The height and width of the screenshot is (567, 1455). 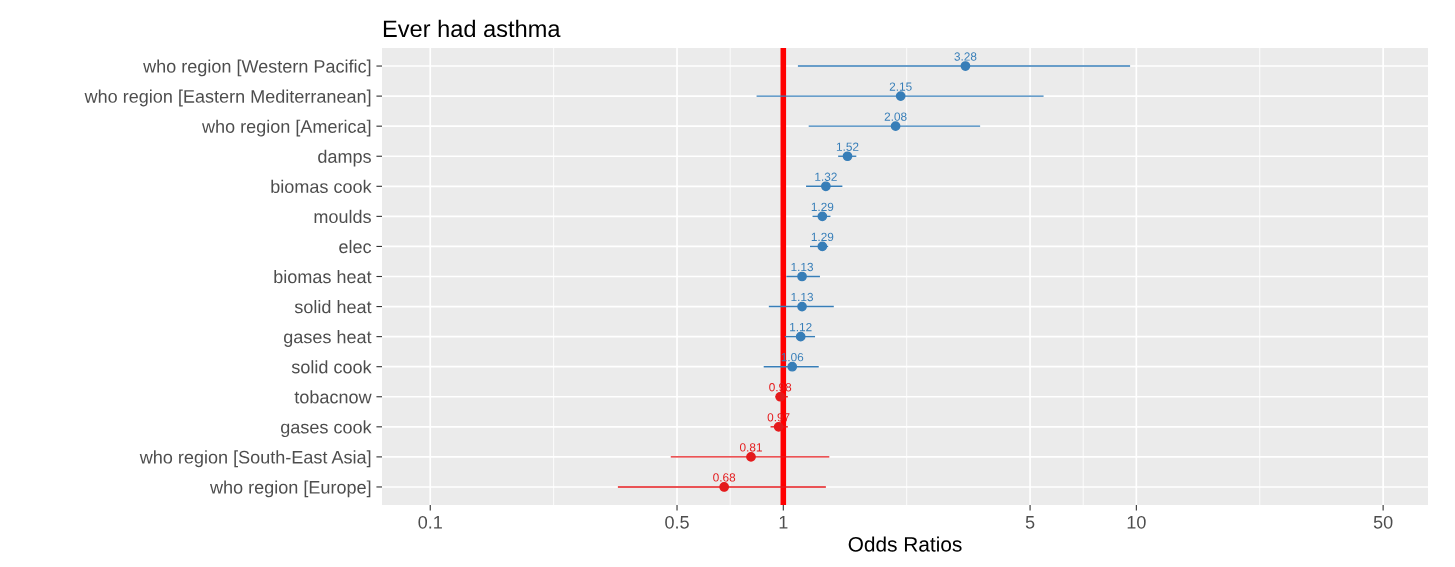 What do you see at coordinates (1136, 522) in the screenshot?
I see `x-tick-label: 10` at bounding box center [1136, 522].